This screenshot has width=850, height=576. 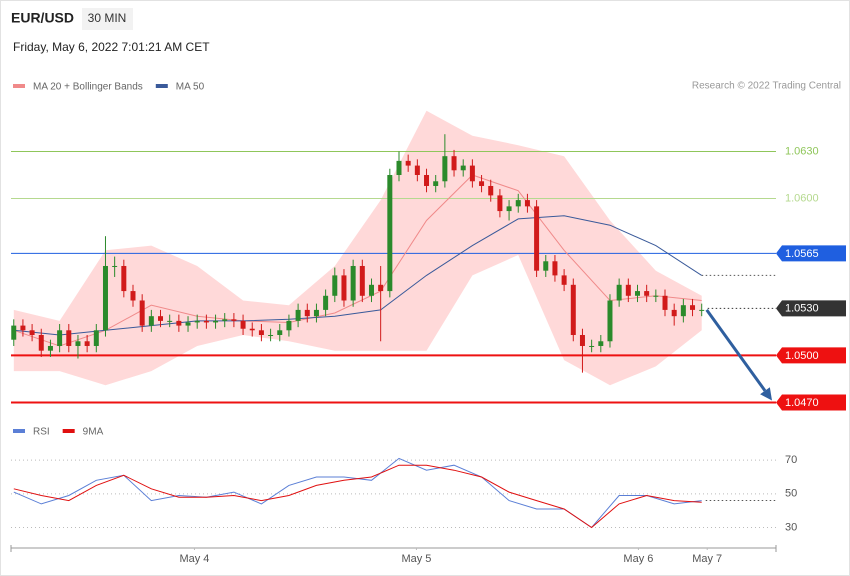 What do you see at coordinates (41, 432) in the screenshot?
I see `legend-label: RSI` at bounding box center [41, 432].